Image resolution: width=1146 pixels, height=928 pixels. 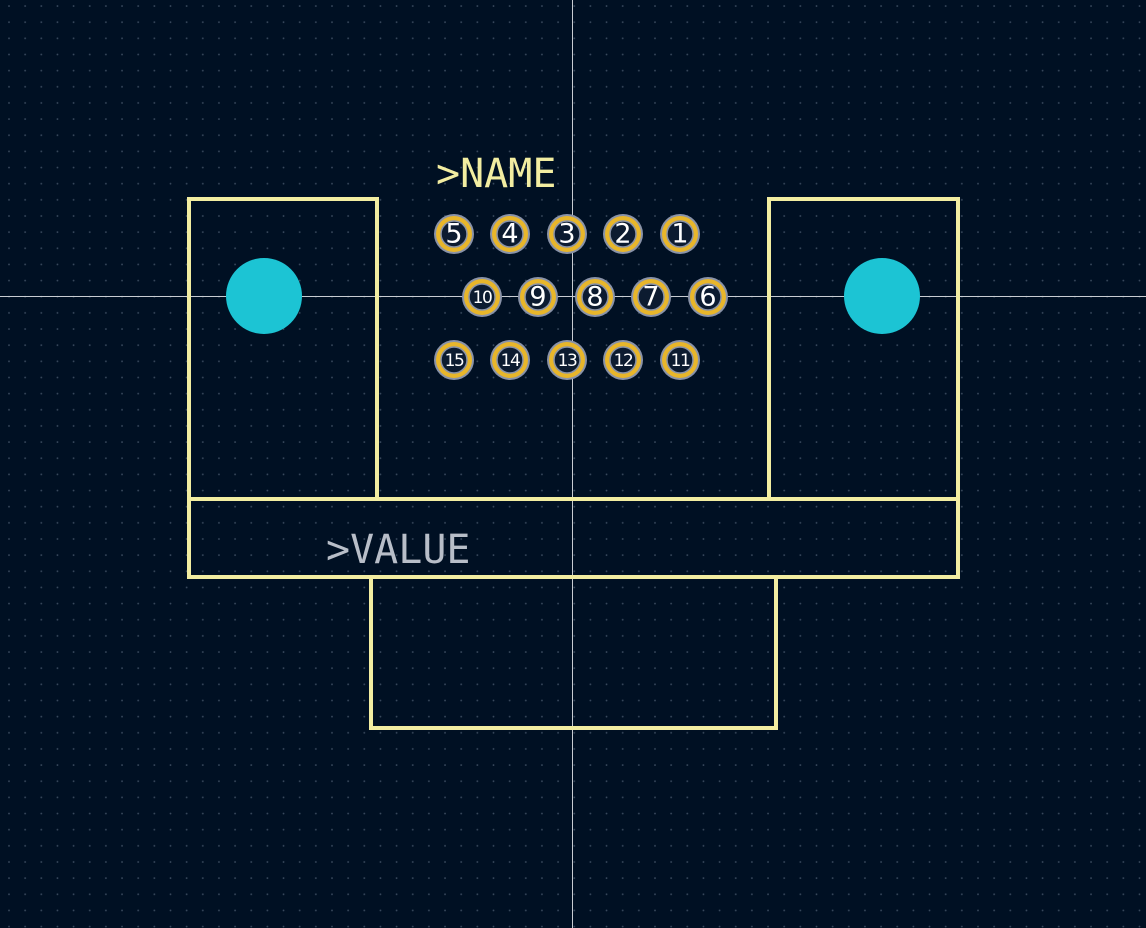 I want to click on pad-number-label: 13, so click(x=567, y=361).